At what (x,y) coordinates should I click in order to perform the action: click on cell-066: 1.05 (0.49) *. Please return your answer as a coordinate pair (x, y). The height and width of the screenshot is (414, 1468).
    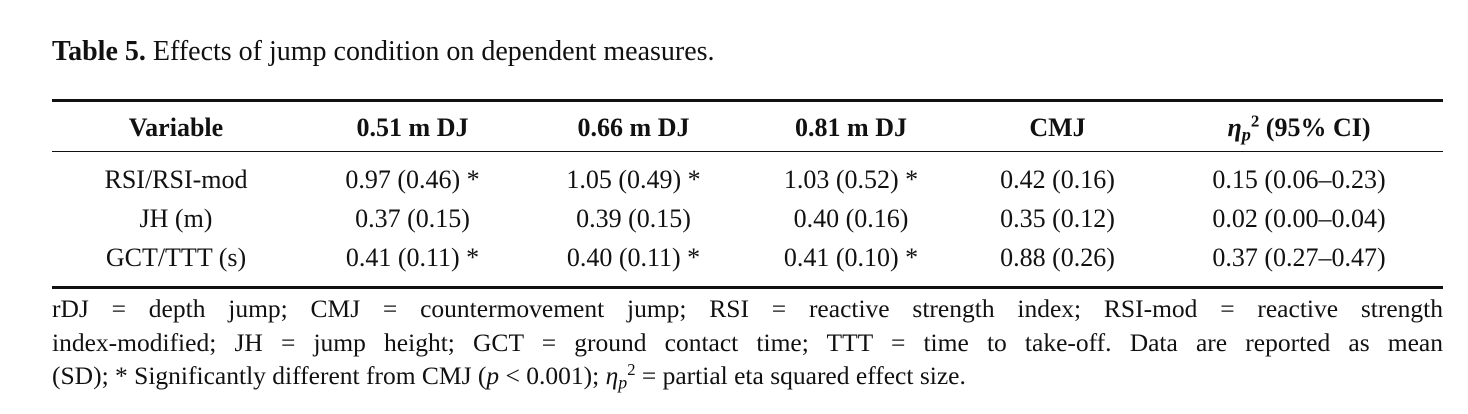
    Looking at the image, I should click on (633, 179).